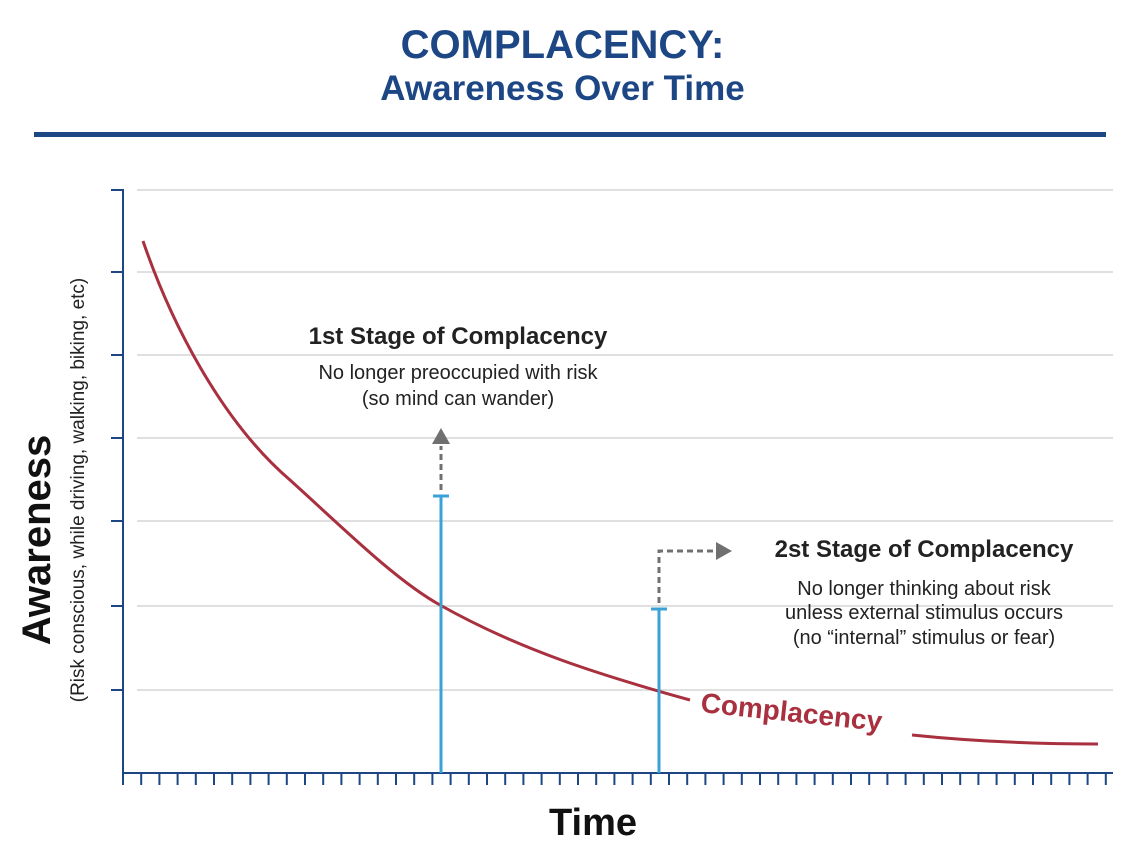  Describe the element at coordinates (791, 712) in the screenshot. I see `curve-label: Complacency` at that location.